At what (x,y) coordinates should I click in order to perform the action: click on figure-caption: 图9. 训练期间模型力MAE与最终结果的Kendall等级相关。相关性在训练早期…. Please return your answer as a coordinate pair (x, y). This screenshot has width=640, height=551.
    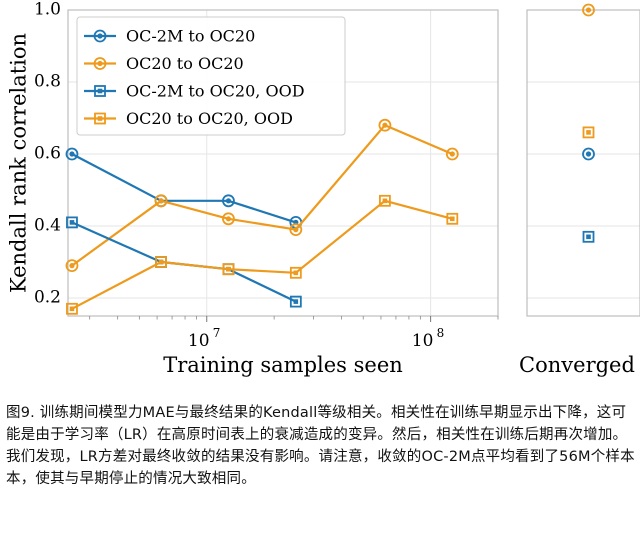
    Looking at the image, I should click on (320, 446).